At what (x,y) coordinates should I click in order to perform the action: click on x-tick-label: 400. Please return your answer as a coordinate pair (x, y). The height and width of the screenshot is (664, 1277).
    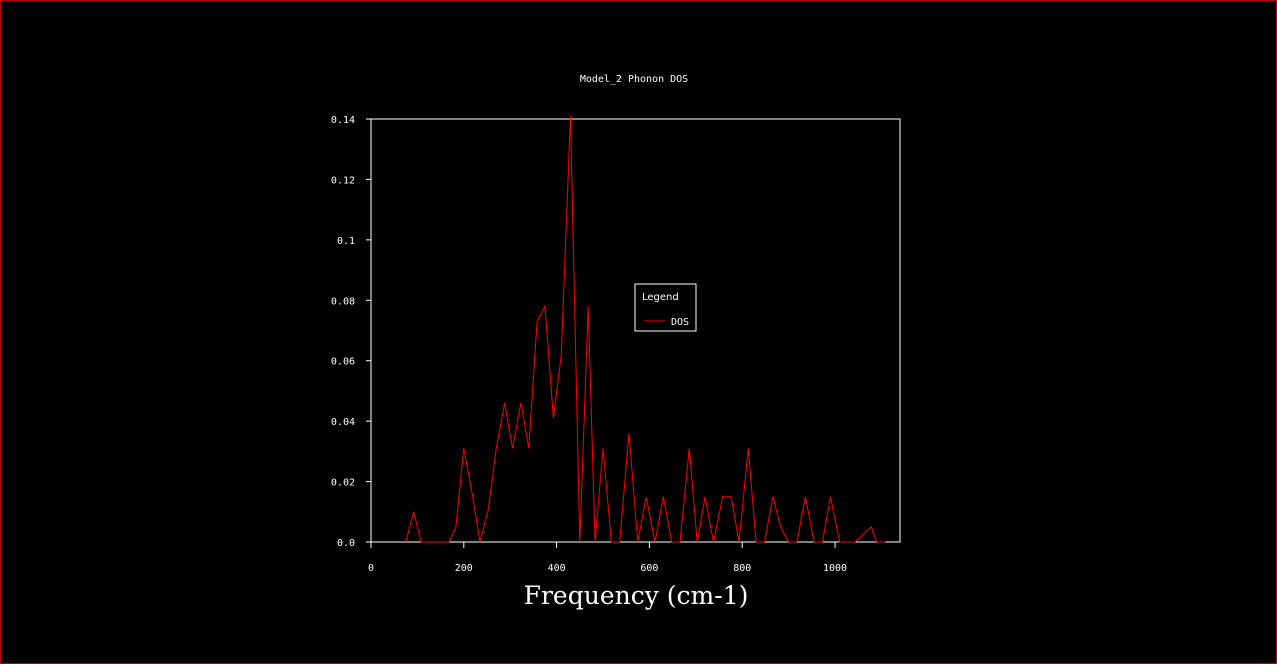
    Looking at the image, I should click on (557, 568).